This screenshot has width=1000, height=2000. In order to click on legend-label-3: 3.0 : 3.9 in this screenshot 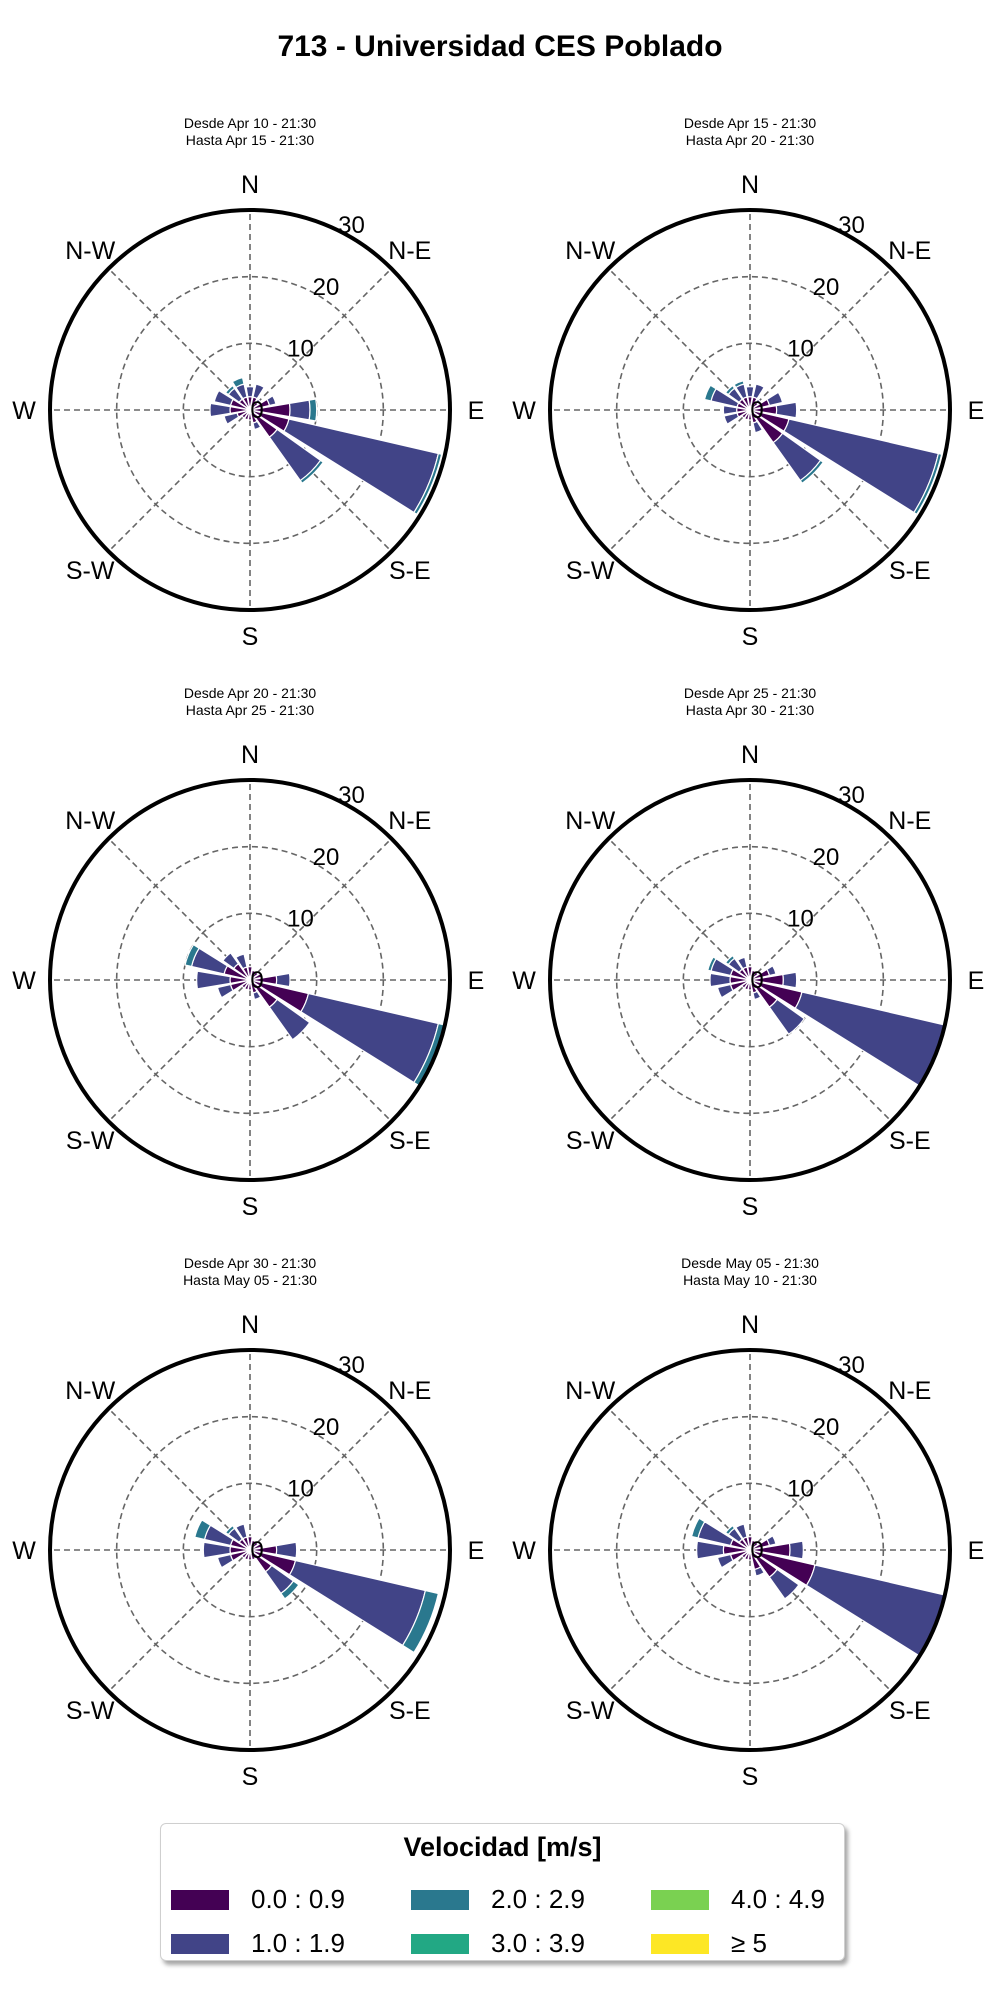, I will do `click(538, 1943)`.